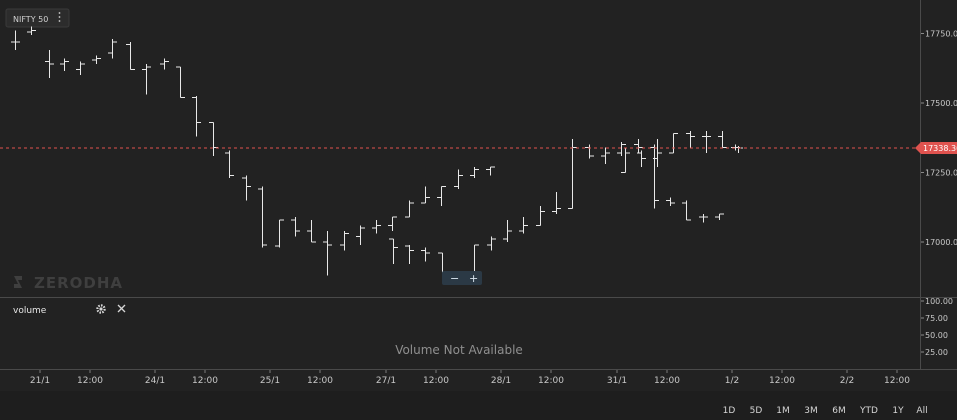  What do you see at coordinates (121, 308) in the screenshot?
I see `close-icon` at bounding box center [121, 308].